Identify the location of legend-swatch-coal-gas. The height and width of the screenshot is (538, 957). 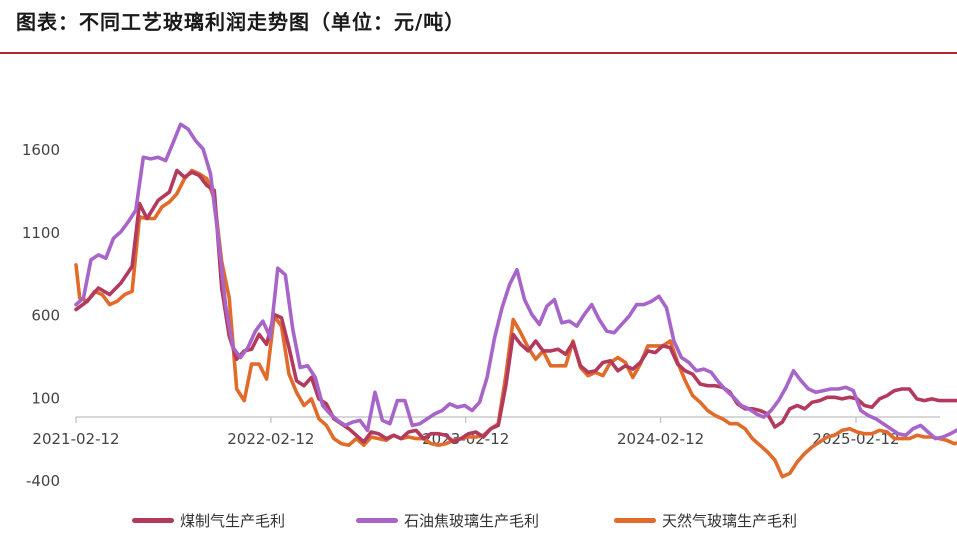
(153, 520).